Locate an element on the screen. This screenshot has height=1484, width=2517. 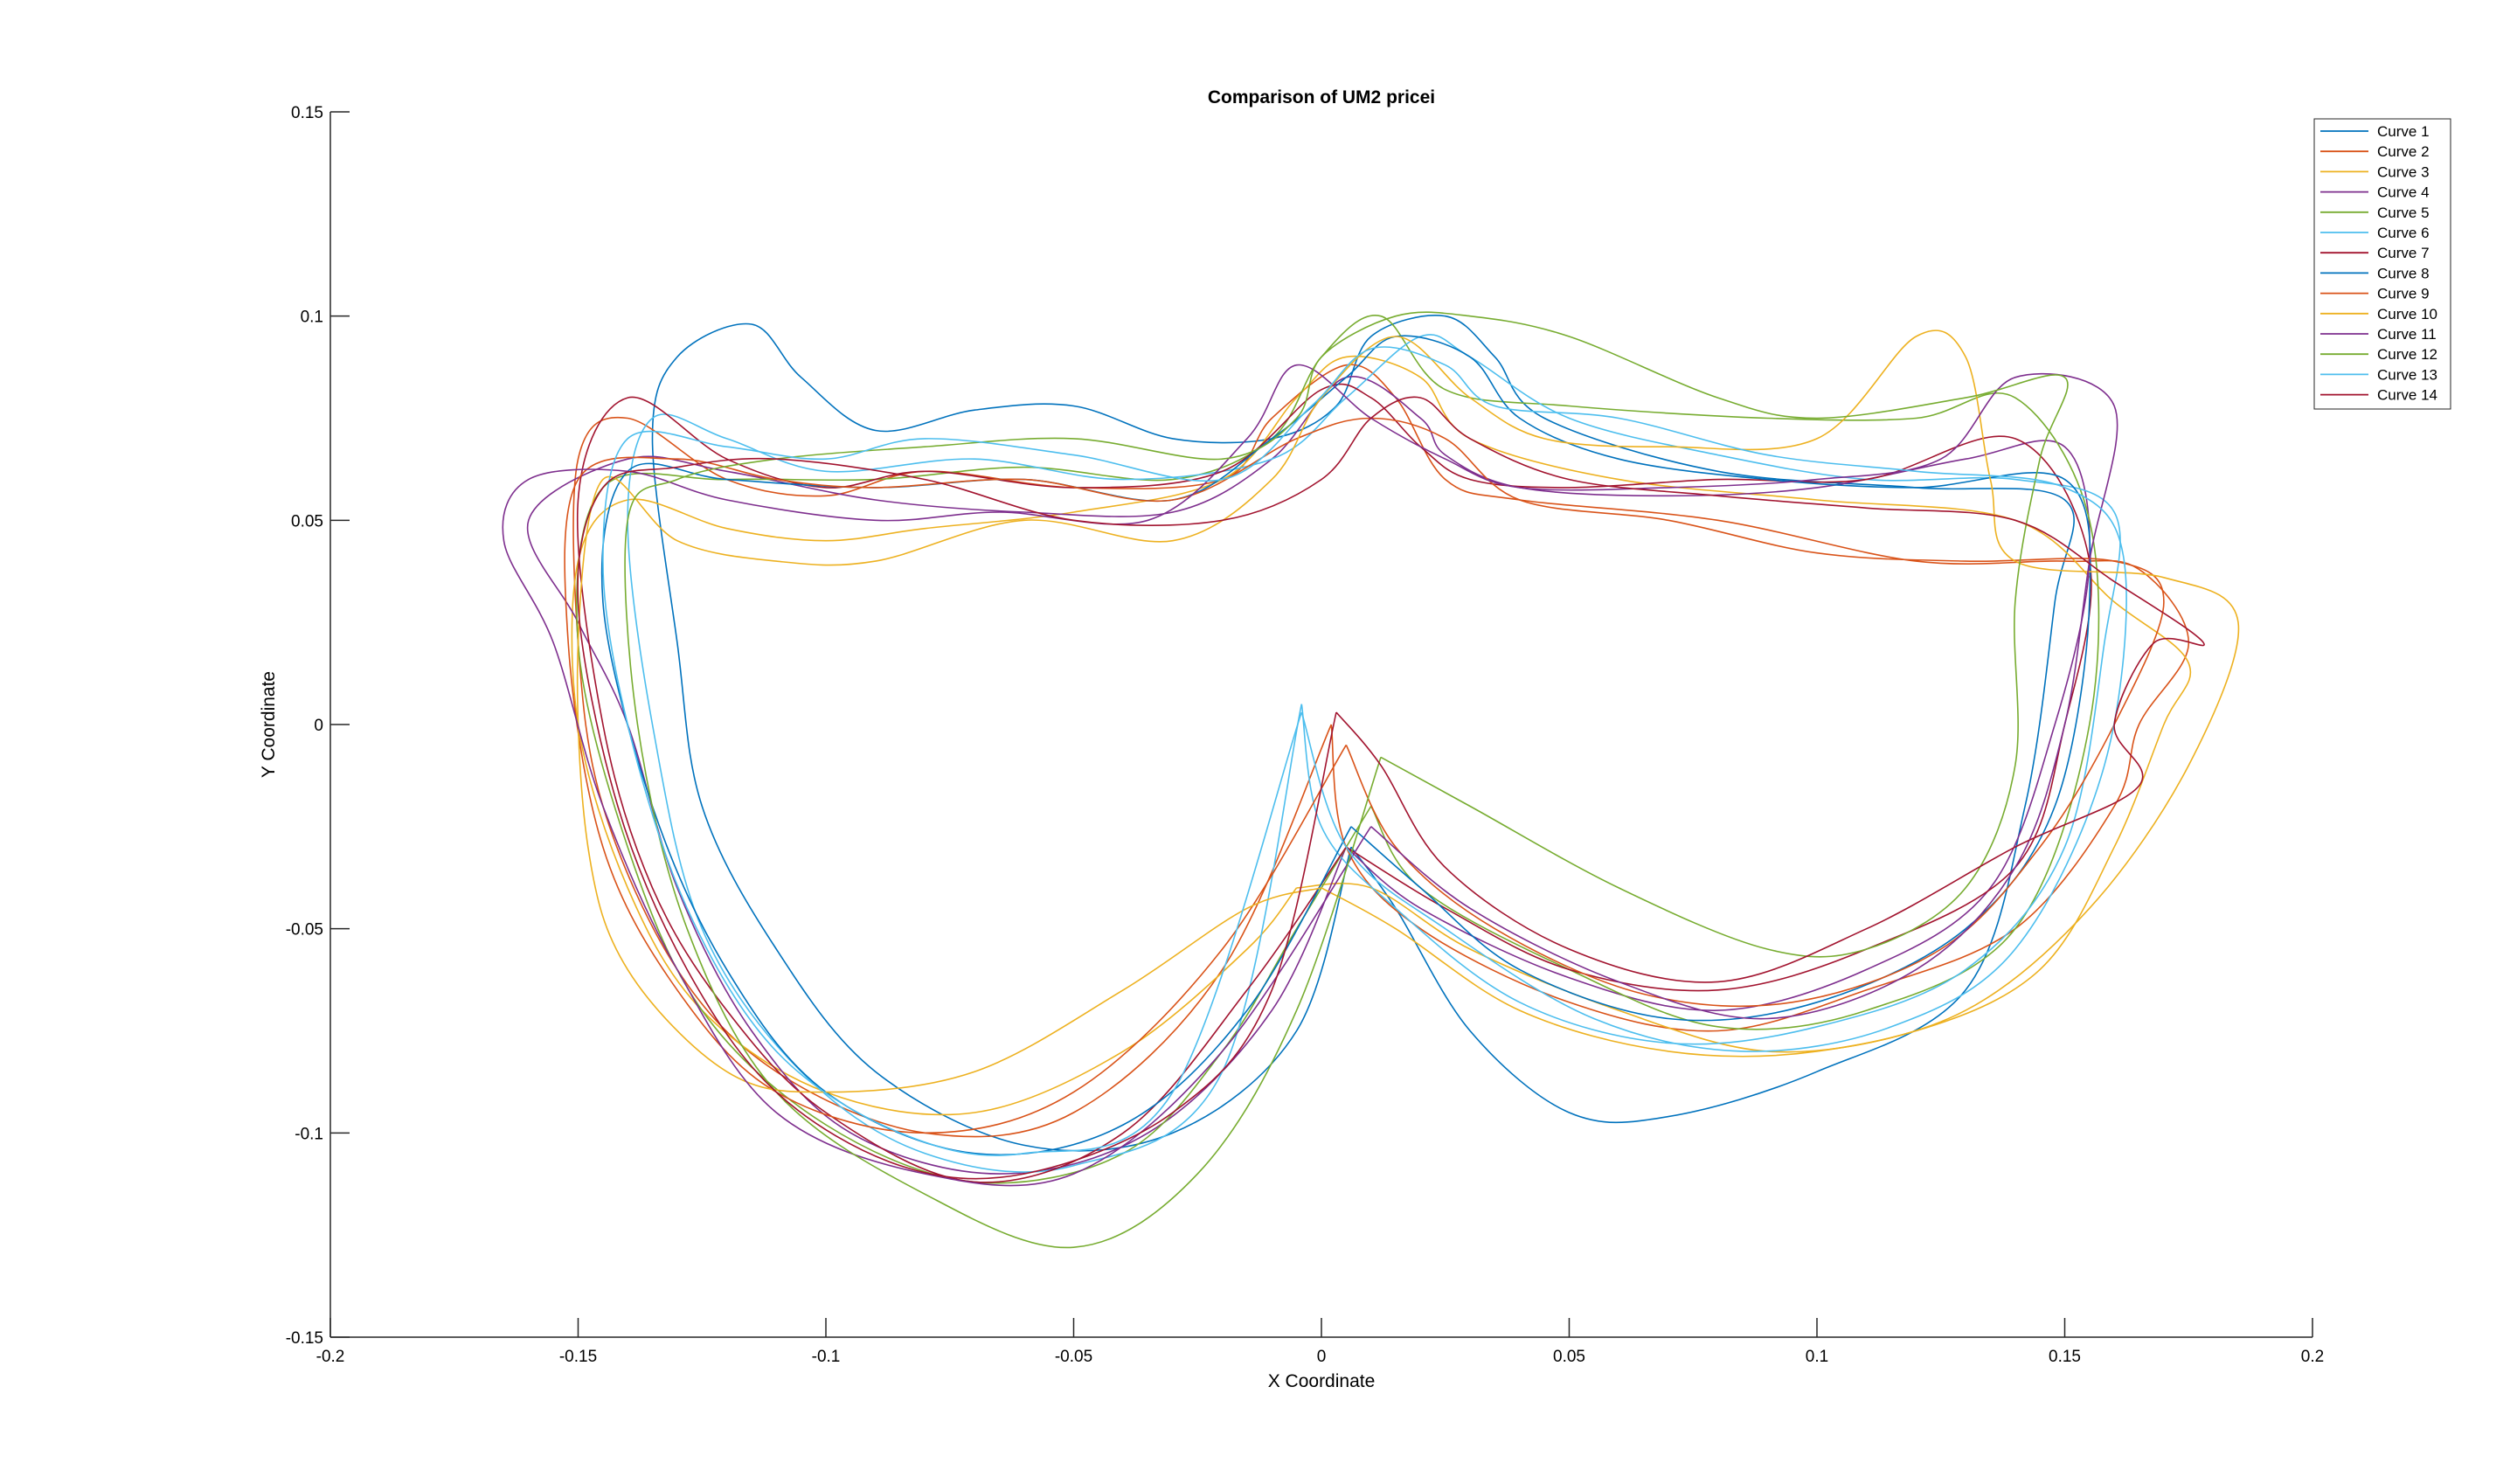
legend-label: Curve 12 is located at coordinates (2407, 354).